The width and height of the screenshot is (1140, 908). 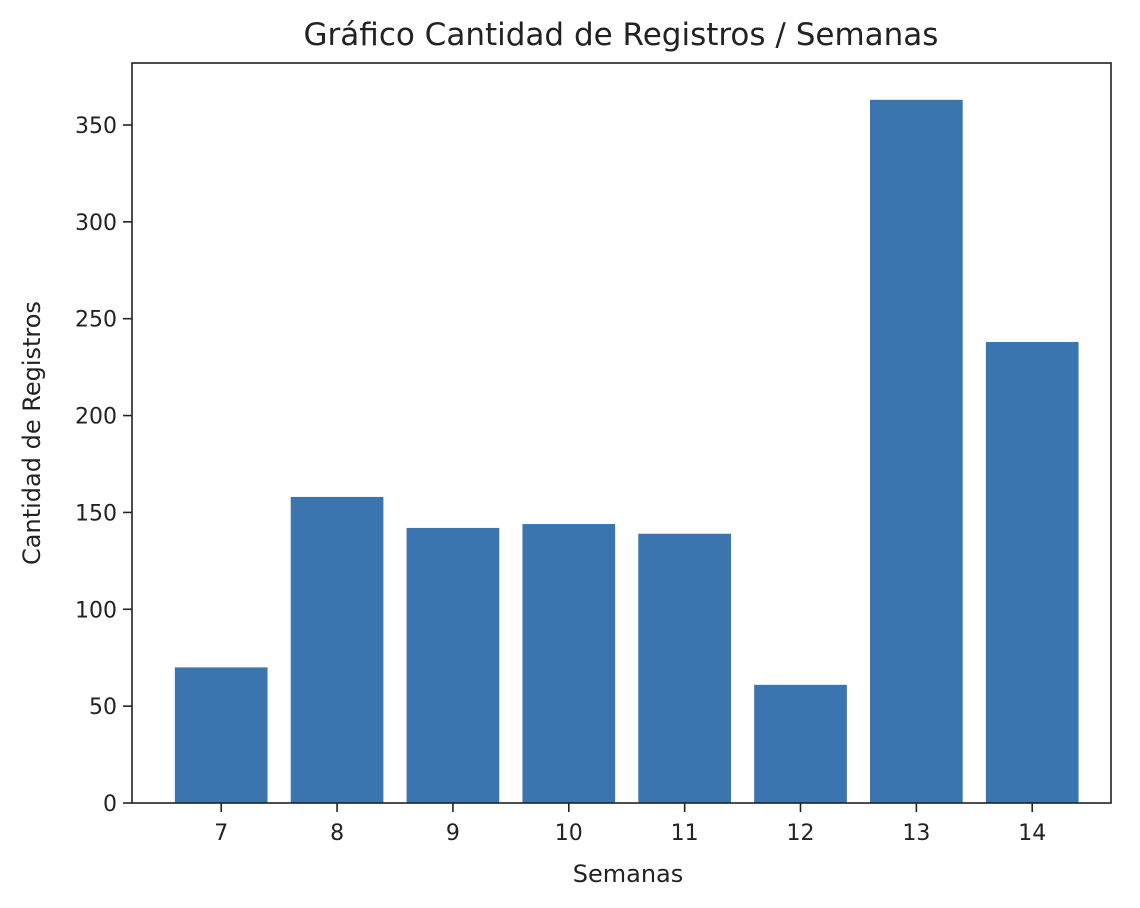 I want to click on x-tick-label: 7, so click(x=221, y=833).